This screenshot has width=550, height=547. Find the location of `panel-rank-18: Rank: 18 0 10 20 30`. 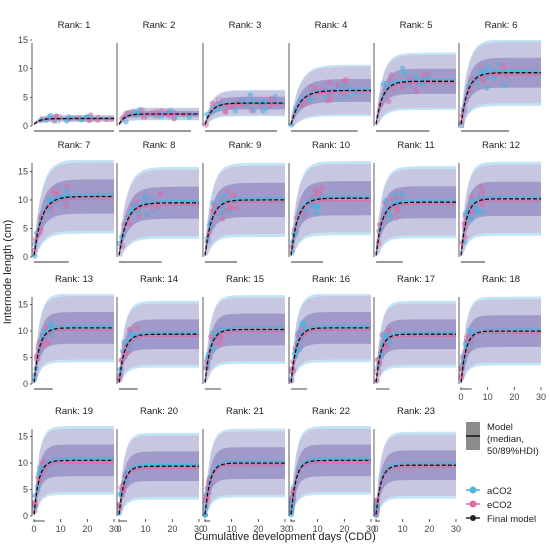

panel-rank-18: Rank: 18 0 10 20 30 is located at coordinates (502, 338).